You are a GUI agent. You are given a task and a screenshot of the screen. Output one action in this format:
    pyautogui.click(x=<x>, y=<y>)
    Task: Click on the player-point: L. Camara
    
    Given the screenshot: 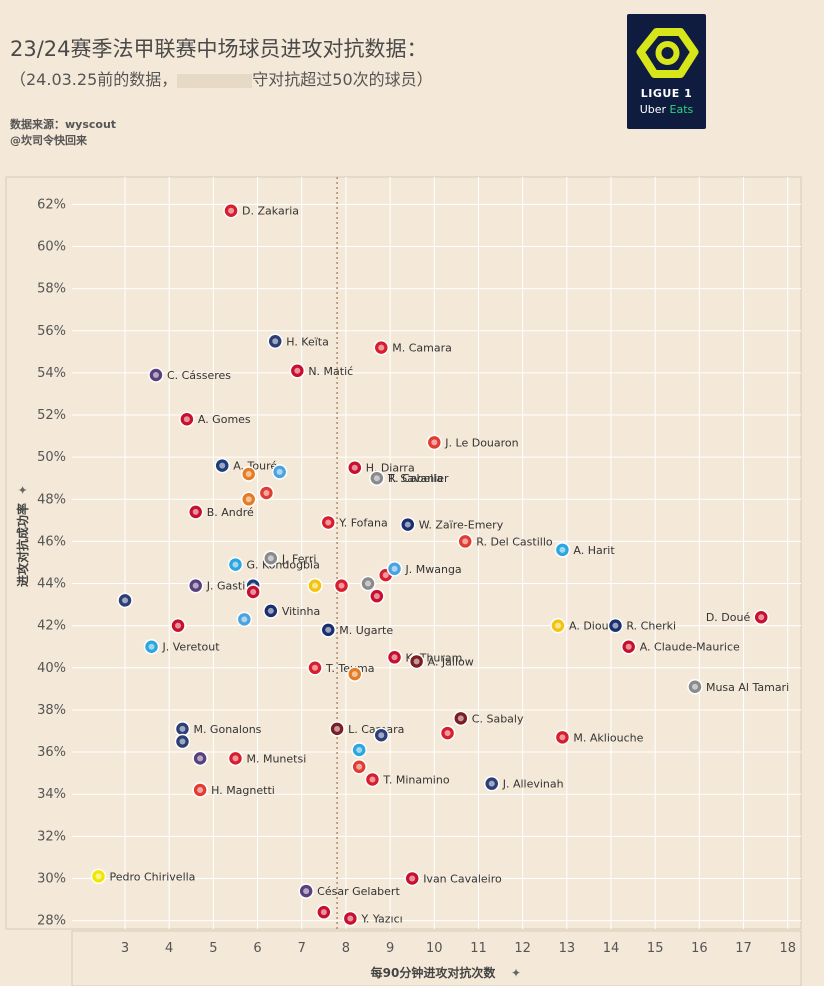 What is the action you would take?
    pyautogui.click(x=366, y=729)
    